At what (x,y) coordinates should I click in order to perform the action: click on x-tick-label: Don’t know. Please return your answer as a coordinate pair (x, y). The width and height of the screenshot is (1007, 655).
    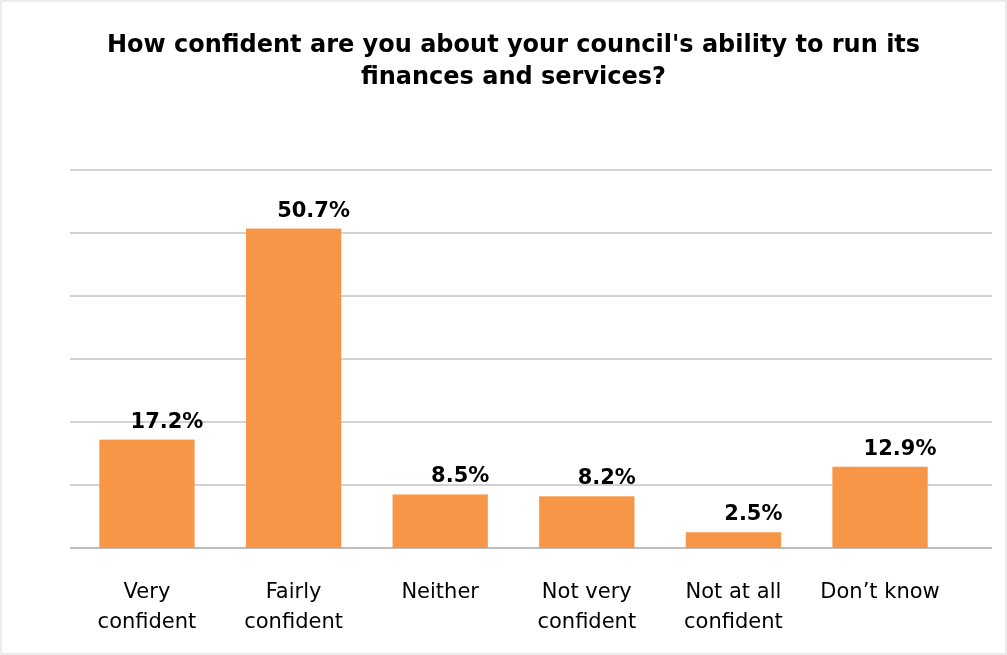
    Looking at the image, I should click on (880, 591).